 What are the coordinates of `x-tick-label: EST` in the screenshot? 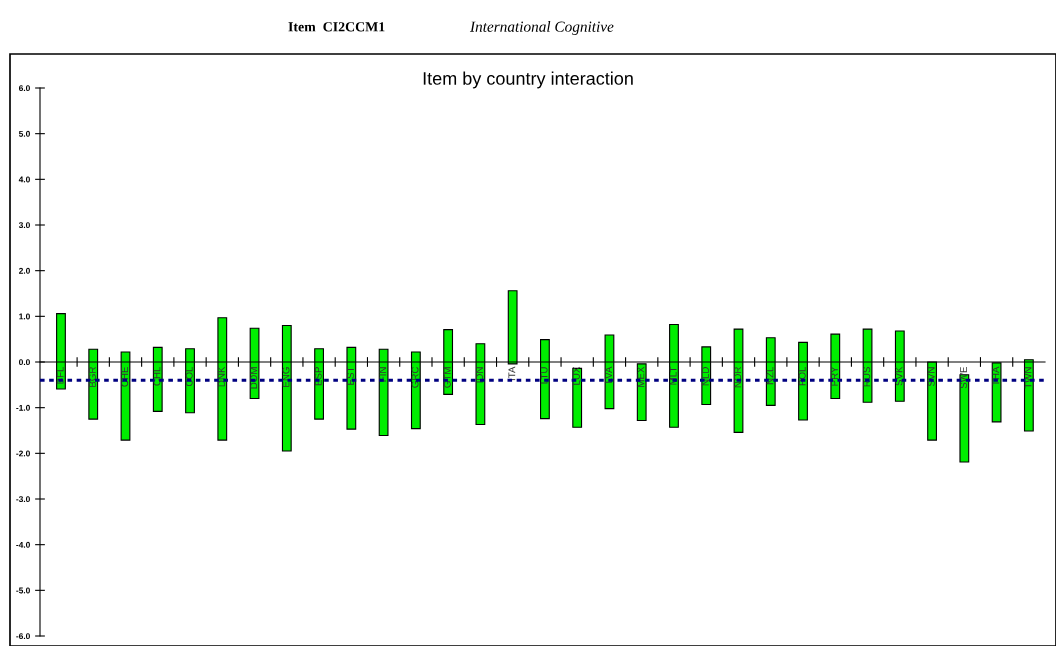 It's located at (350, 375).